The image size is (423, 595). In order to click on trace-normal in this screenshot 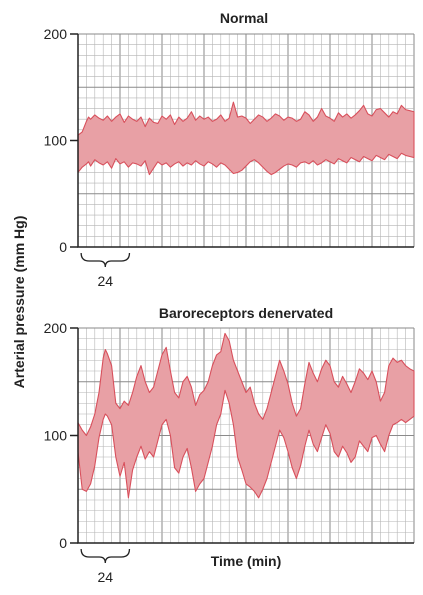, I will do `click(246, 138)`.